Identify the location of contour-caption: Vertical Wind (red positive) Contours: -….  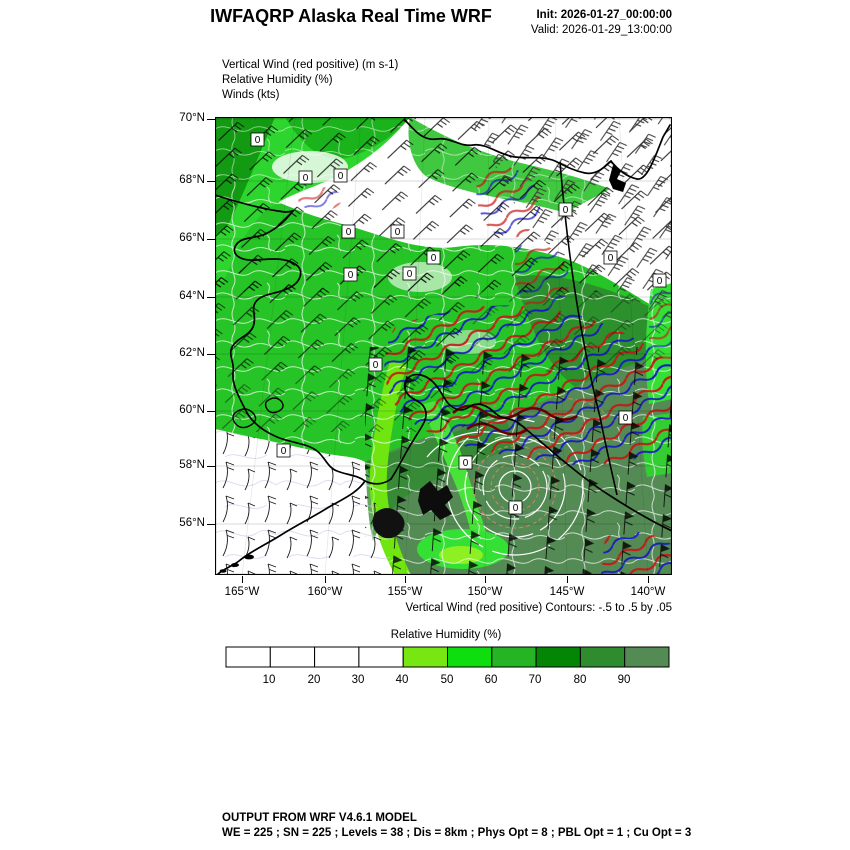
(538, 608).